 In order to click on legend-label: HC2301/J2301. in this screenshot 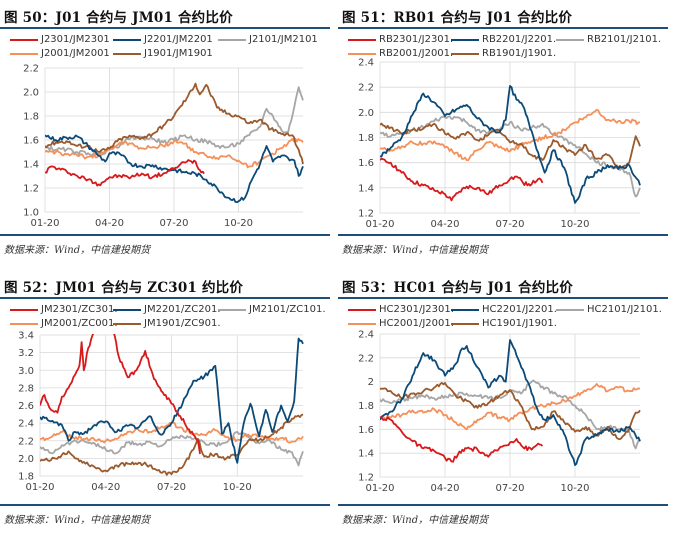, I will do `click(416, 309)`.